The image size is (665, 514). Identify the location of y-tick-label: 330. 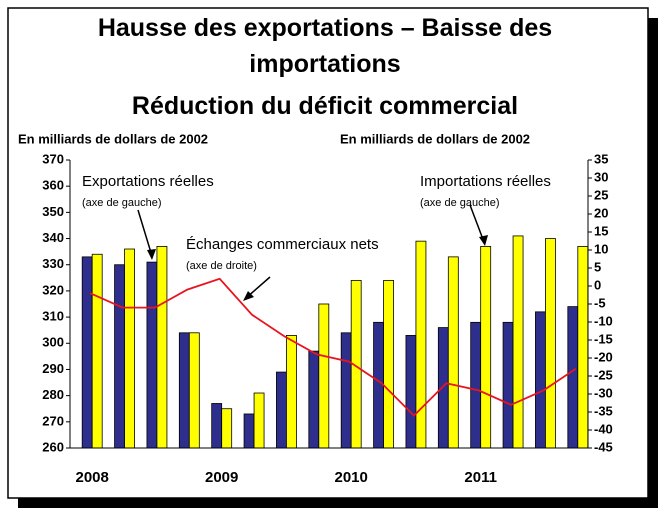
(53, 263).